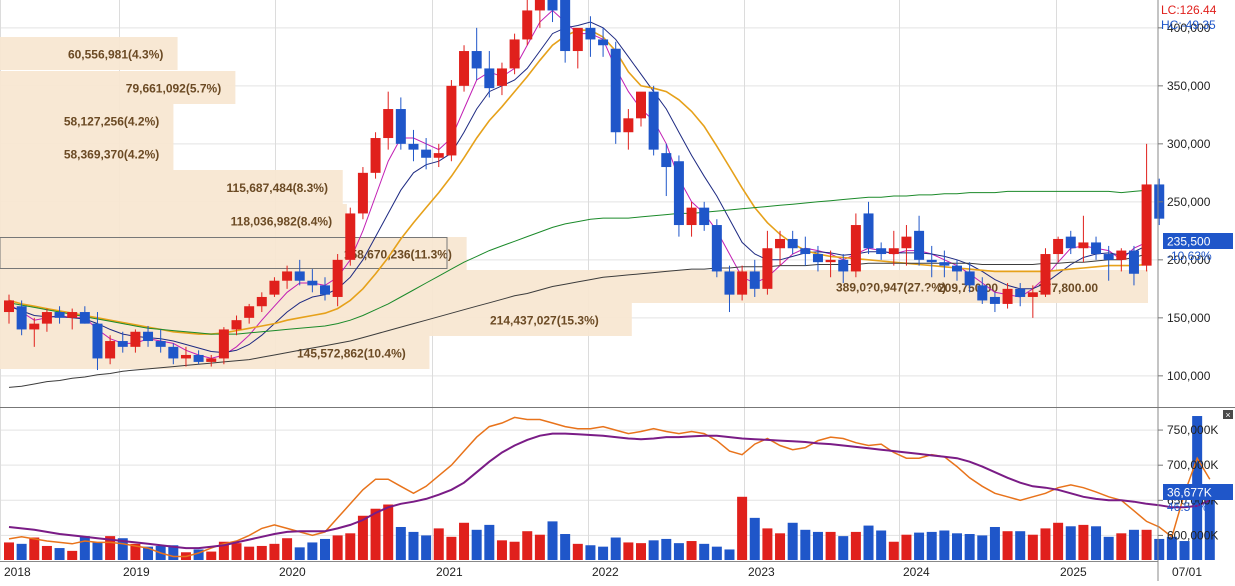 This screenshot has width=1235, height=586. Describe the element at coordinates (292, 572) in the screenshot. I see `time-tick-label: 2020` at that location.